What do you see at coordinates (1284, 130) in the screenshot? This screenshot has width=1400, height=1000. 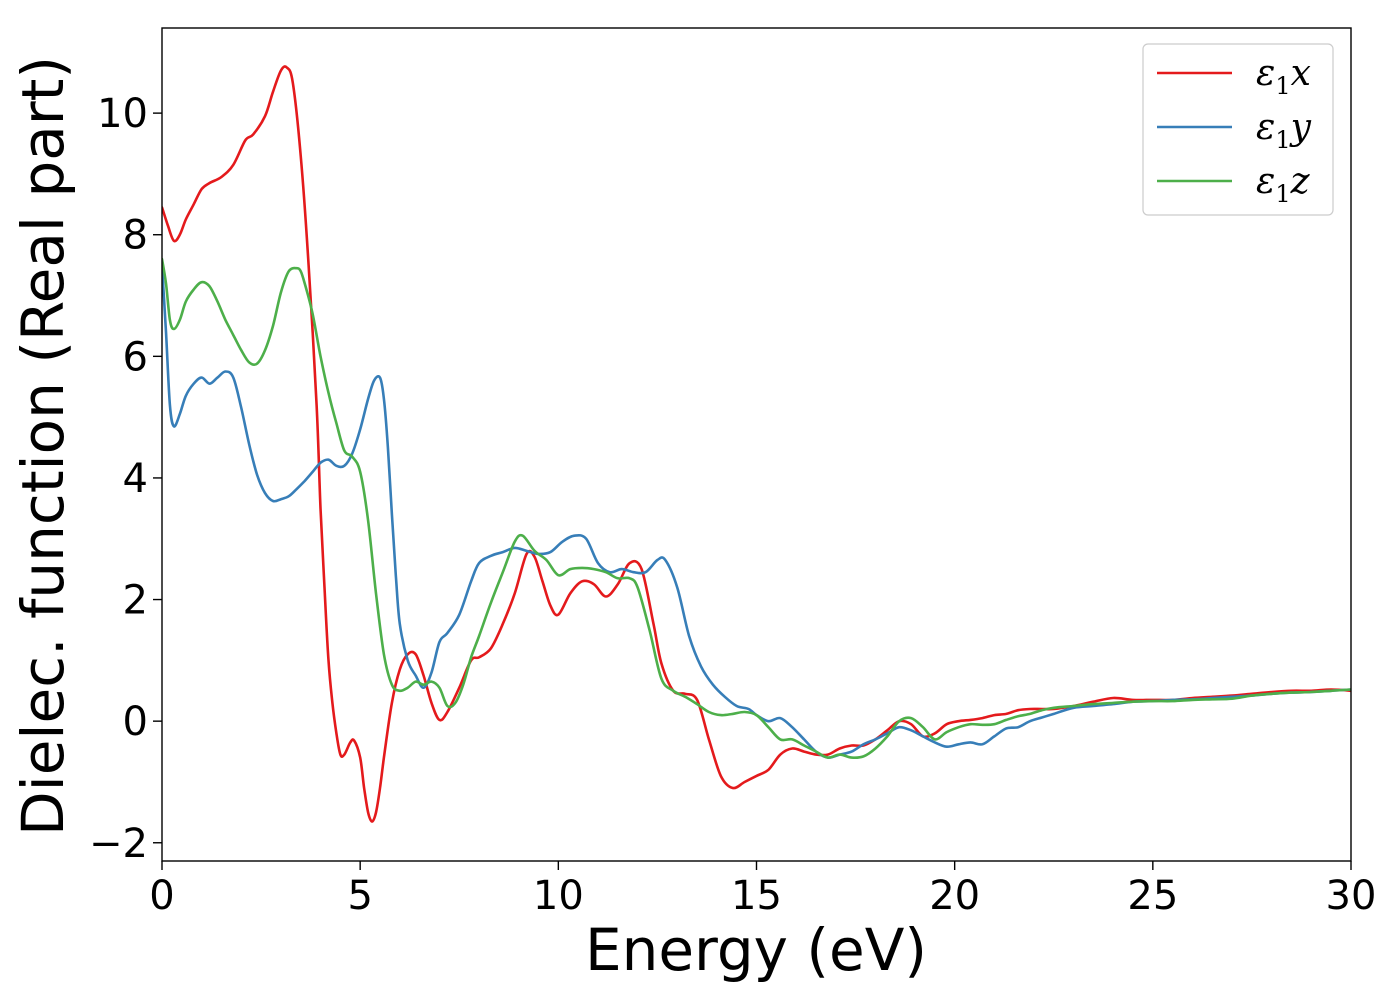 I see `legend-label-y: ε1y` at bounding box center [1284, 130].